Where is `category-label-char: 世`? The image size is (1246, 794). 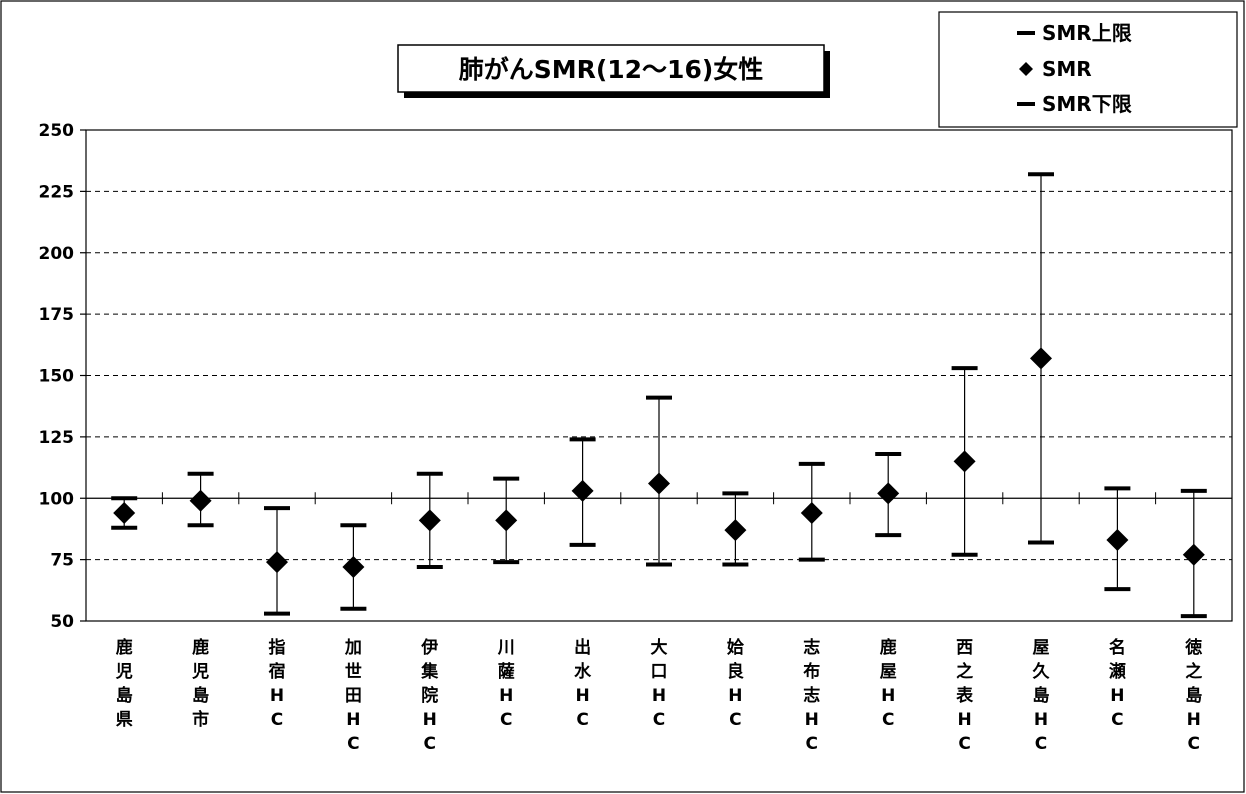 category-label-char: 世 is located at coordinates (353, 672).